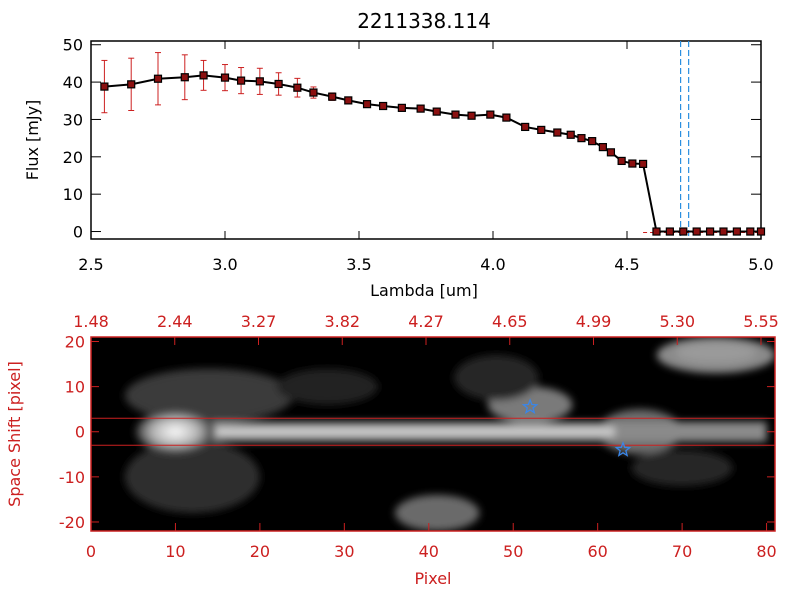 The width and height of the screenshot is (800, 600). What do you see at coordinates (32, 140) in the screenshot?
I see `y-axis-label: Flux [mJy]` at bounding box center [32, 140].